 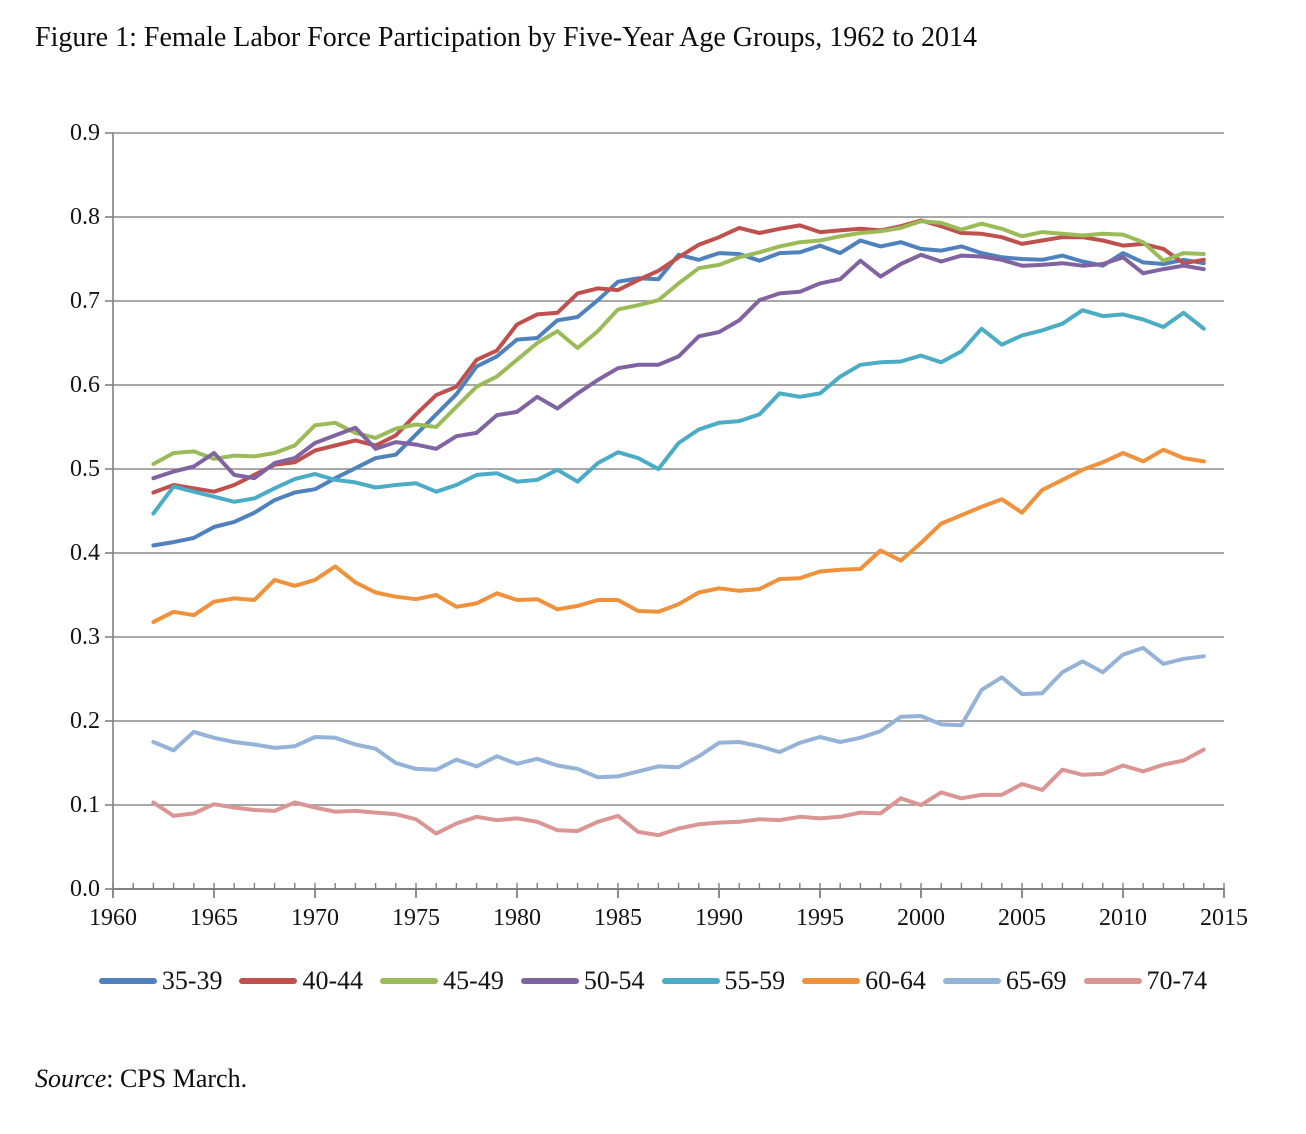 What do you see at coordinates (895, 980) in the screenshot?
I see `legend-label-60-64: 60-64` at bounding box center [895, 980].